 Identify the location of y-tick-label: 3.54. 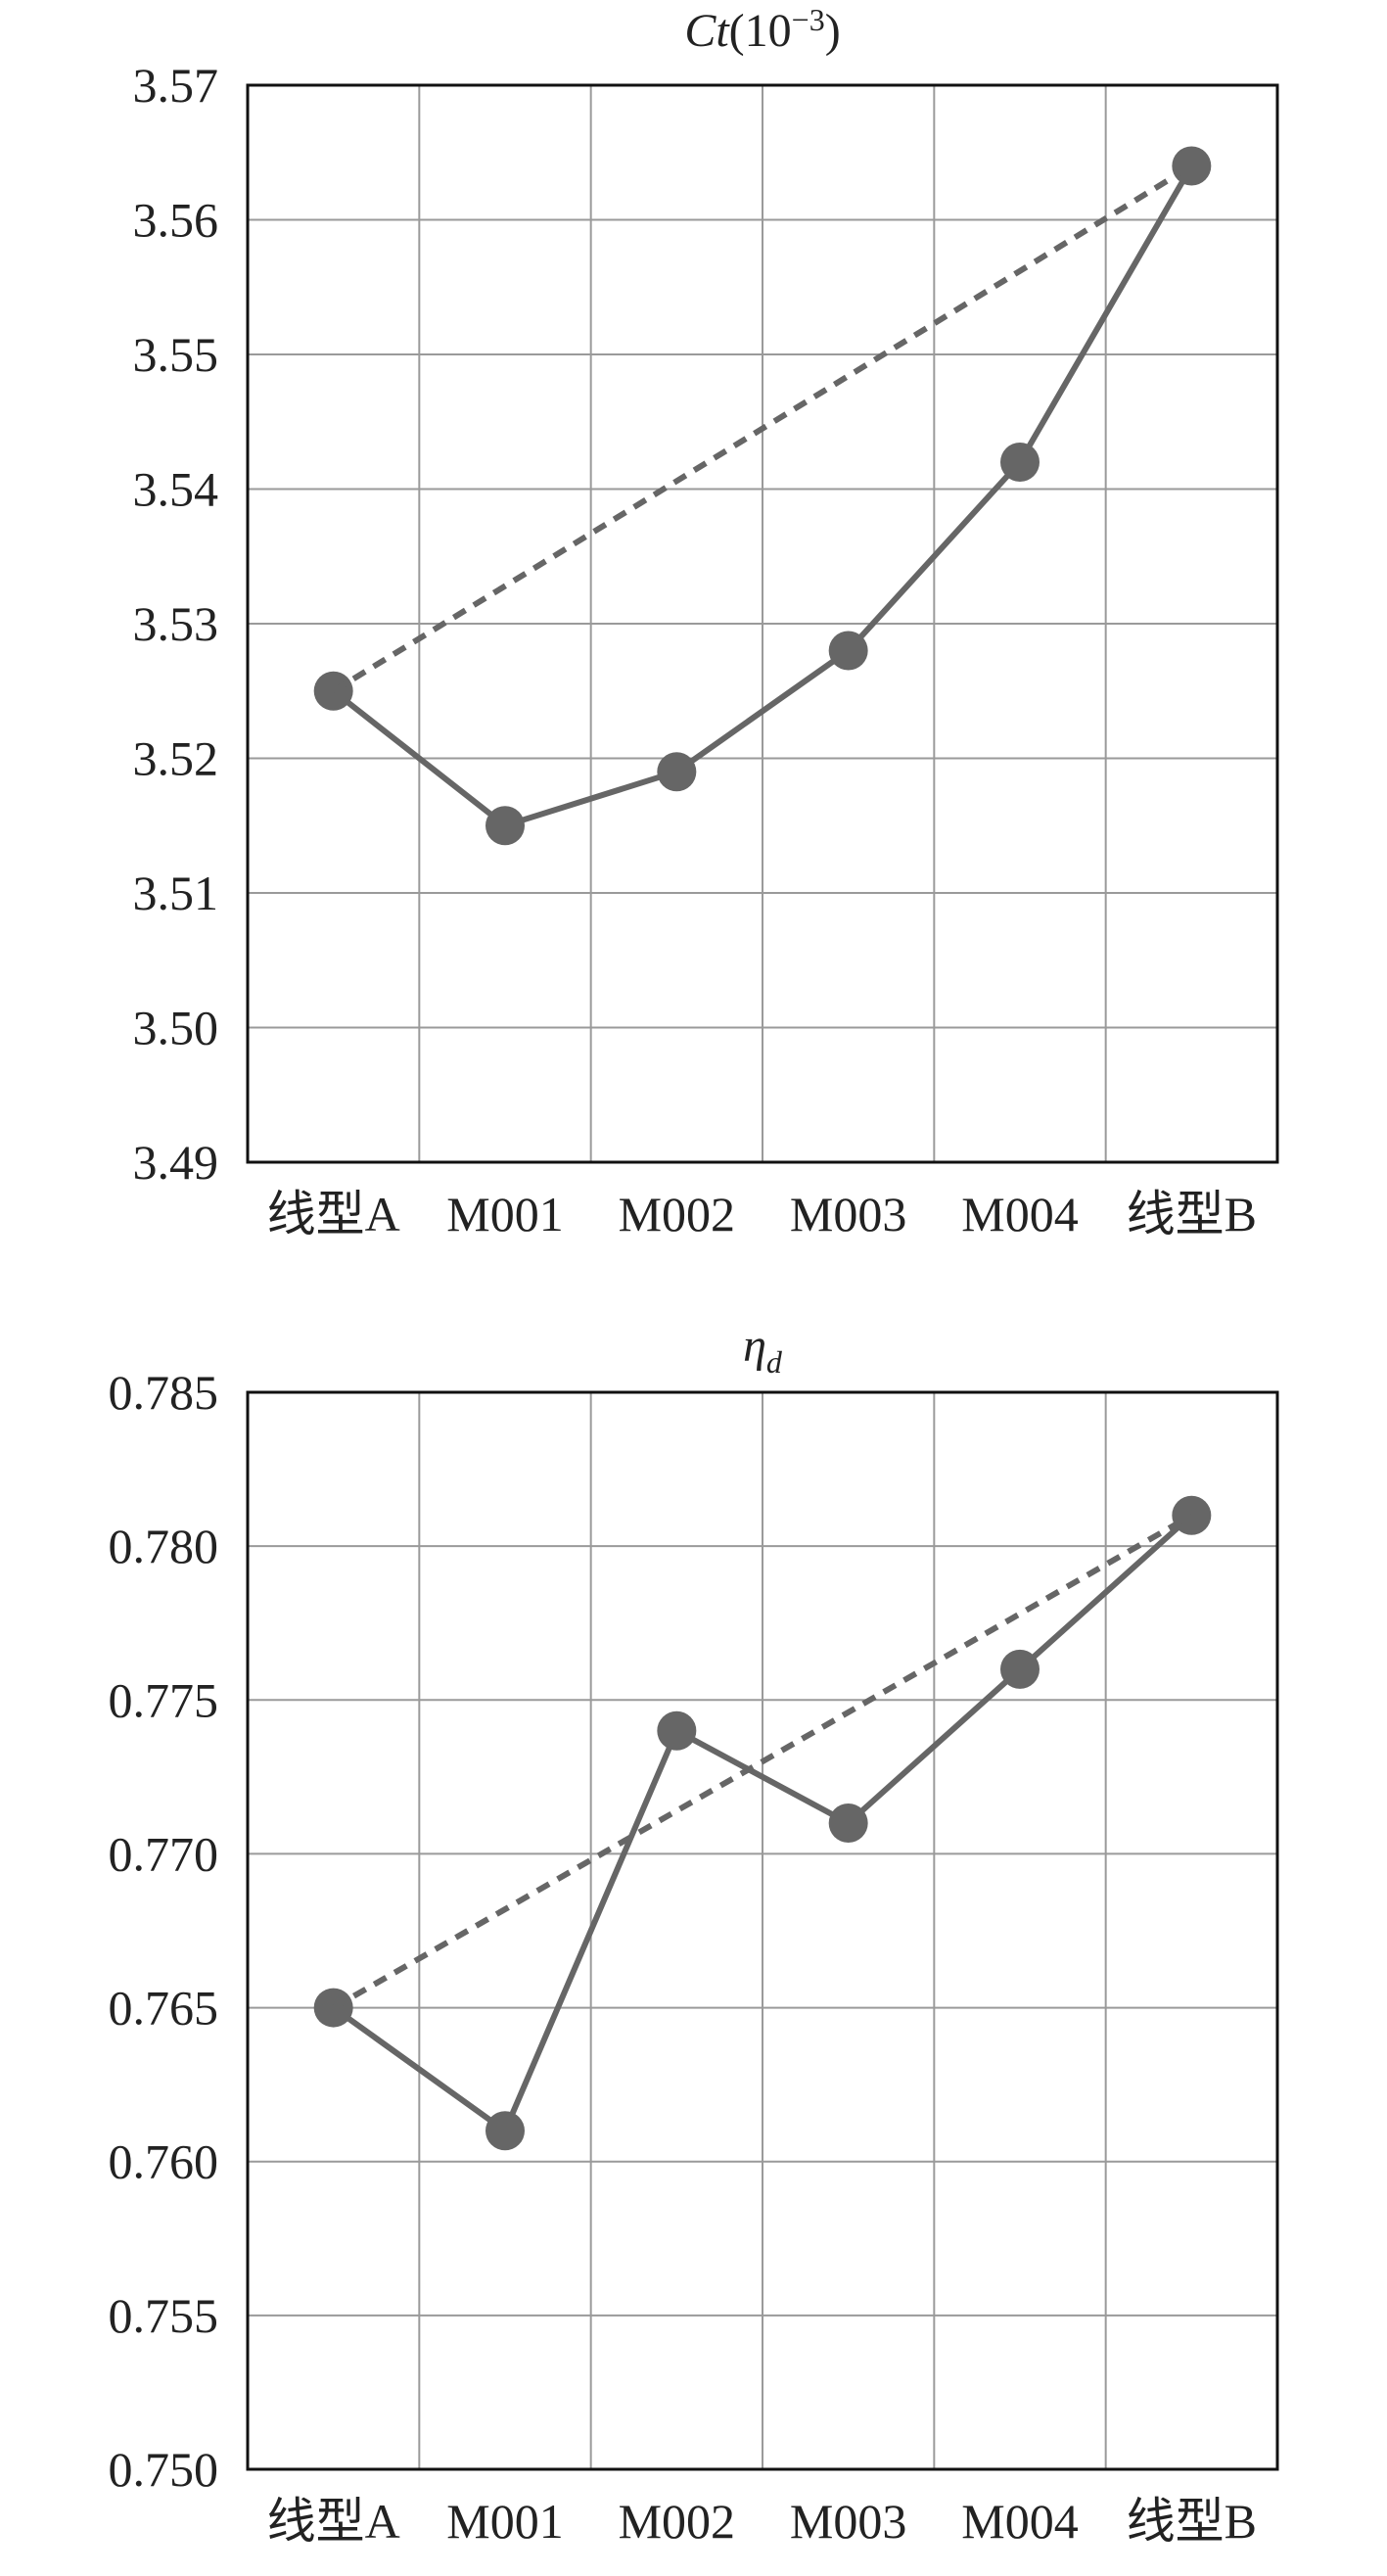
(176, 489).